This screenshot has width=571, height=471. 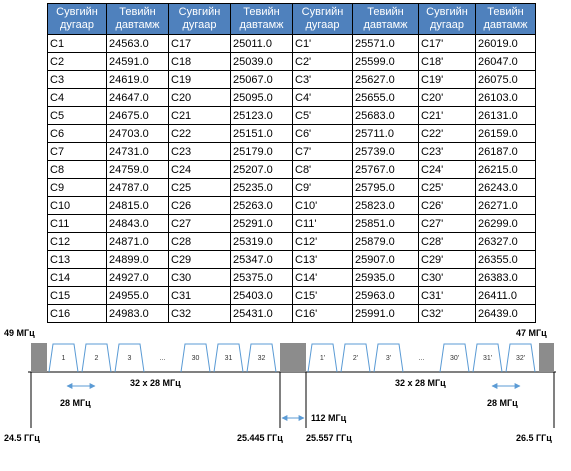 I want to click on right-band-label: 32 x 28 МГц, so click(x=420, y=383).